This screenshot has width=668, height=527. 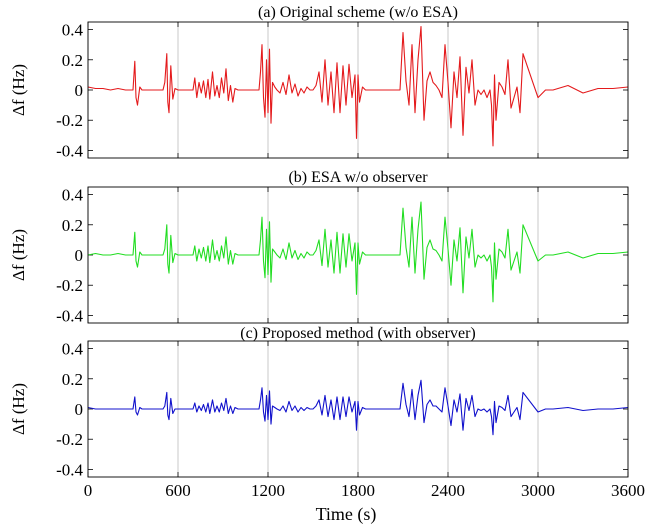 What do you see at coordinates (346, 514) in the screenshot?
I see `x-axis-label: Time (s)` at bounding box center [346, 514].